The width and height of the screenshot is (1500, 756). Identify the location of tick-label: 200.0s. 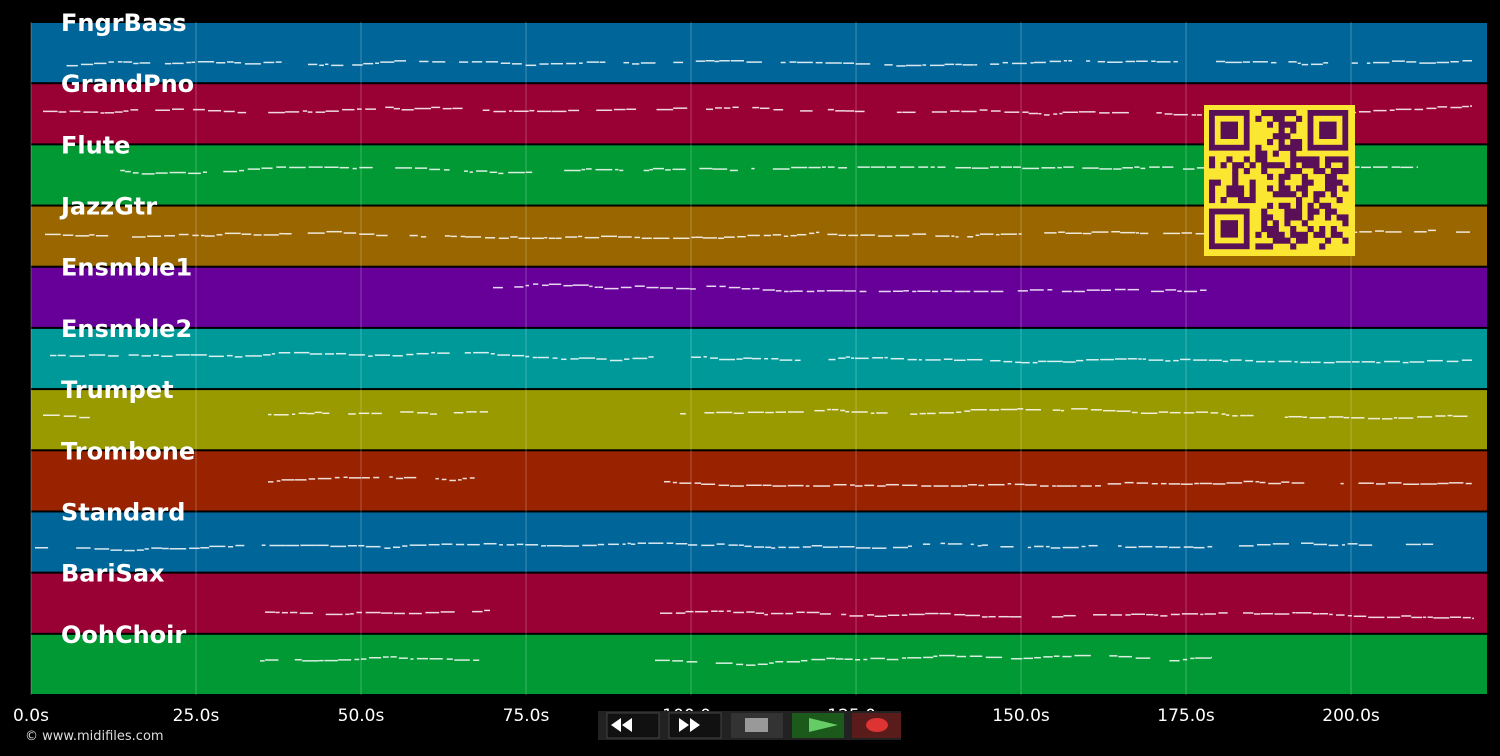
(1351, 716).